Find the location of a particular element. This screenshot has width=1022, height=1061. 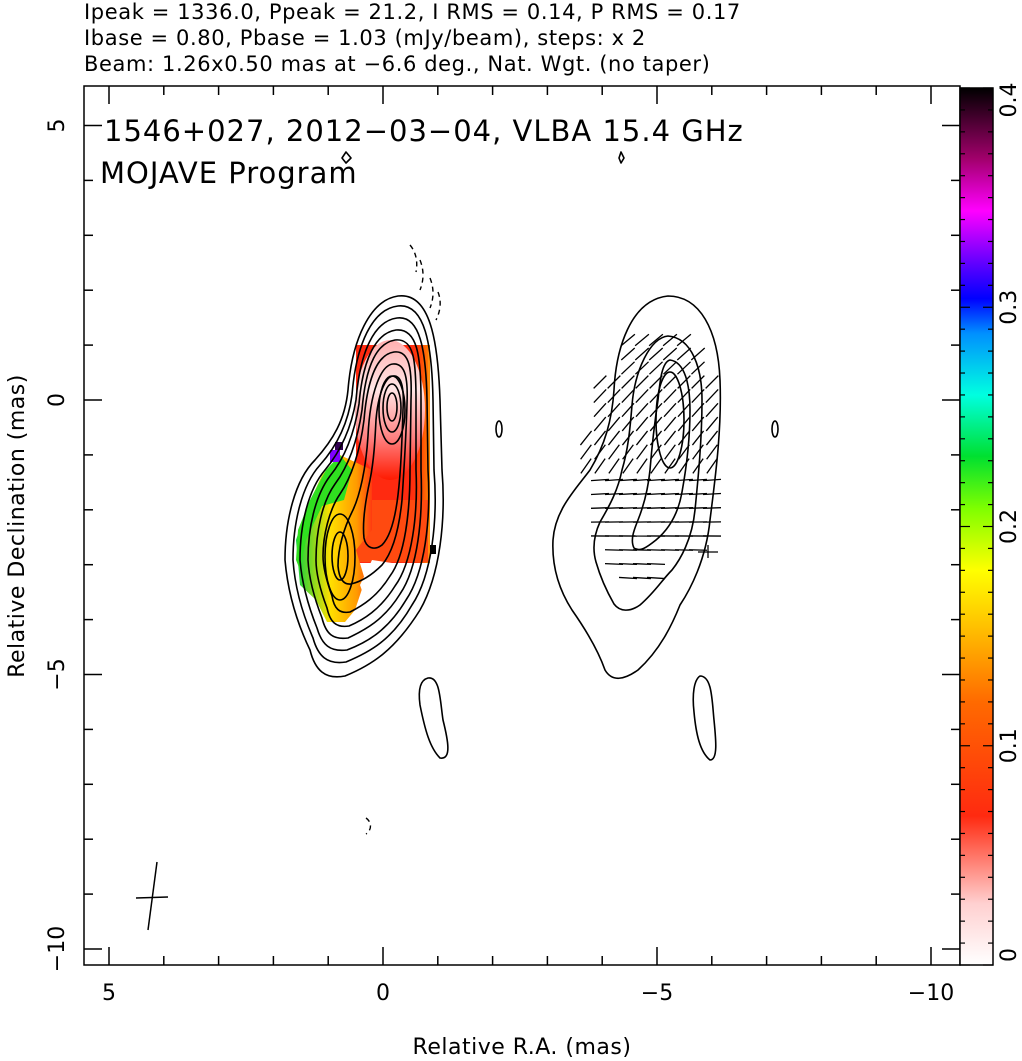

colorbar-tick-label: 0.3 is located at coordinates (1009, 307).